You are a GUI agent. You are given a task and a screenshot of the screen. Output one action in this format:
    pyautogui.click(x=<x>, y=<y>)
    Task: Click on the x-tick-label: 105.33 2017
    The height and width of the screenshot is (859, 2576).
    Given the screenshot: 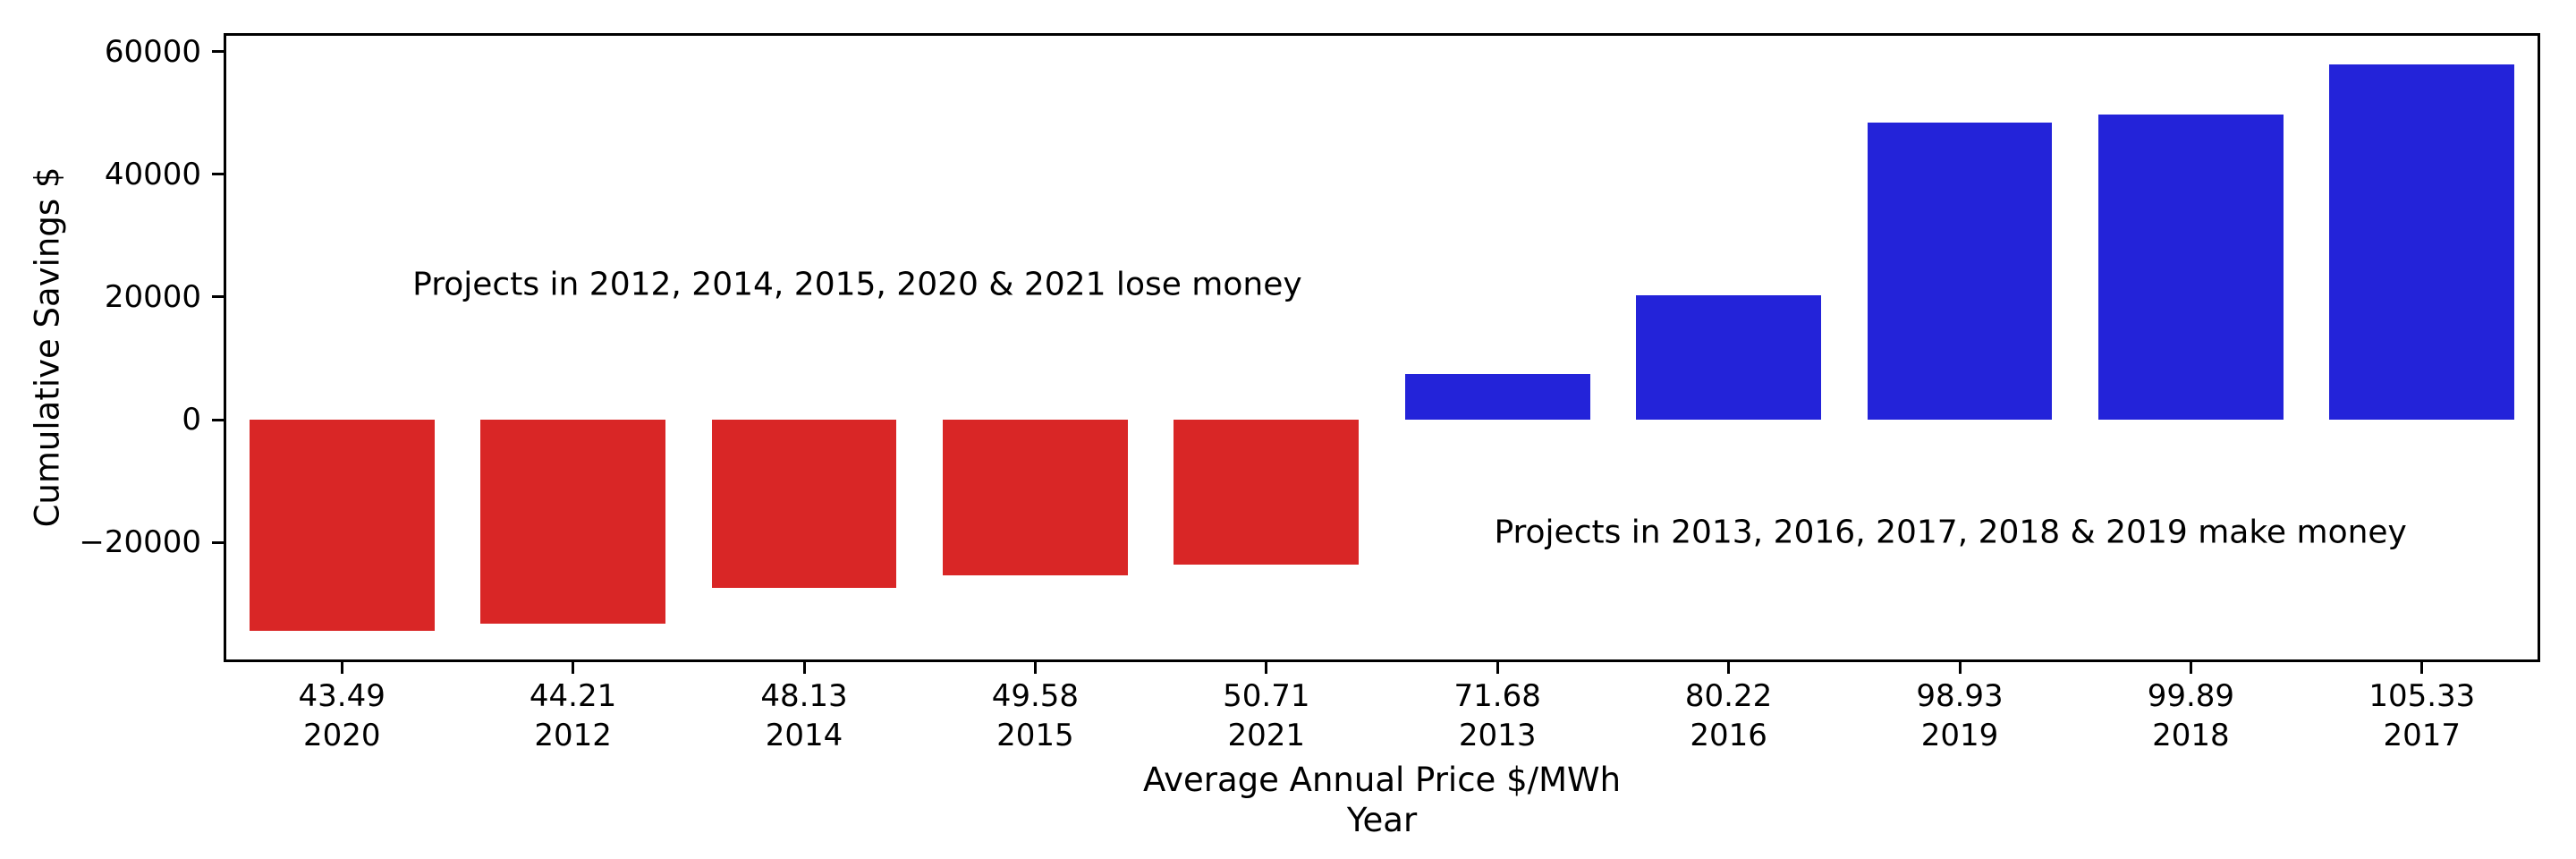 What is the action you would take?
    pyautogui.click(x=2422, y=715)
    